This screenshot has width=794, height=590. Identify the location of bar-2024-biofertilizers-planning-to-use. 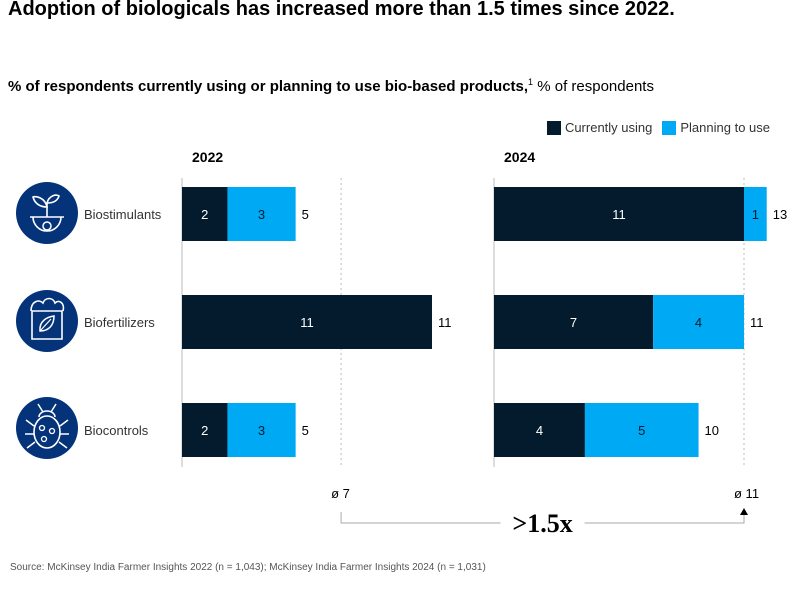
(698, 322).